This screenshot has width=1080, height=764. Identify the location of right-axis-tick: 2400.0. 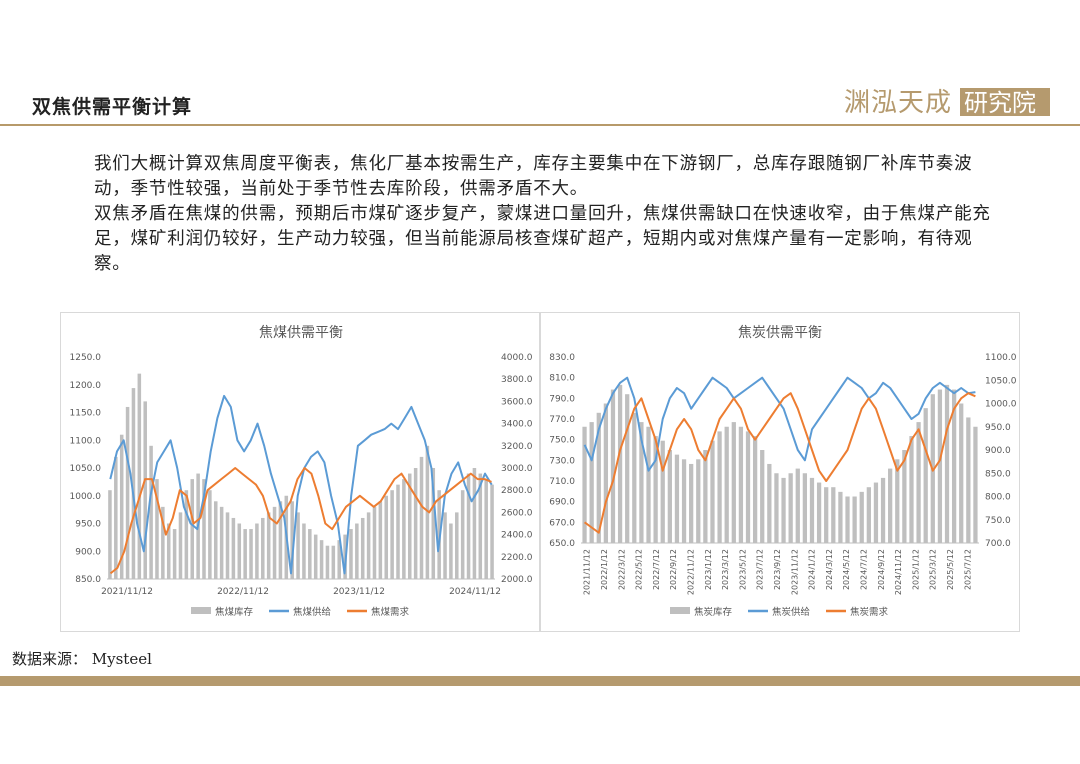
(517, 536).